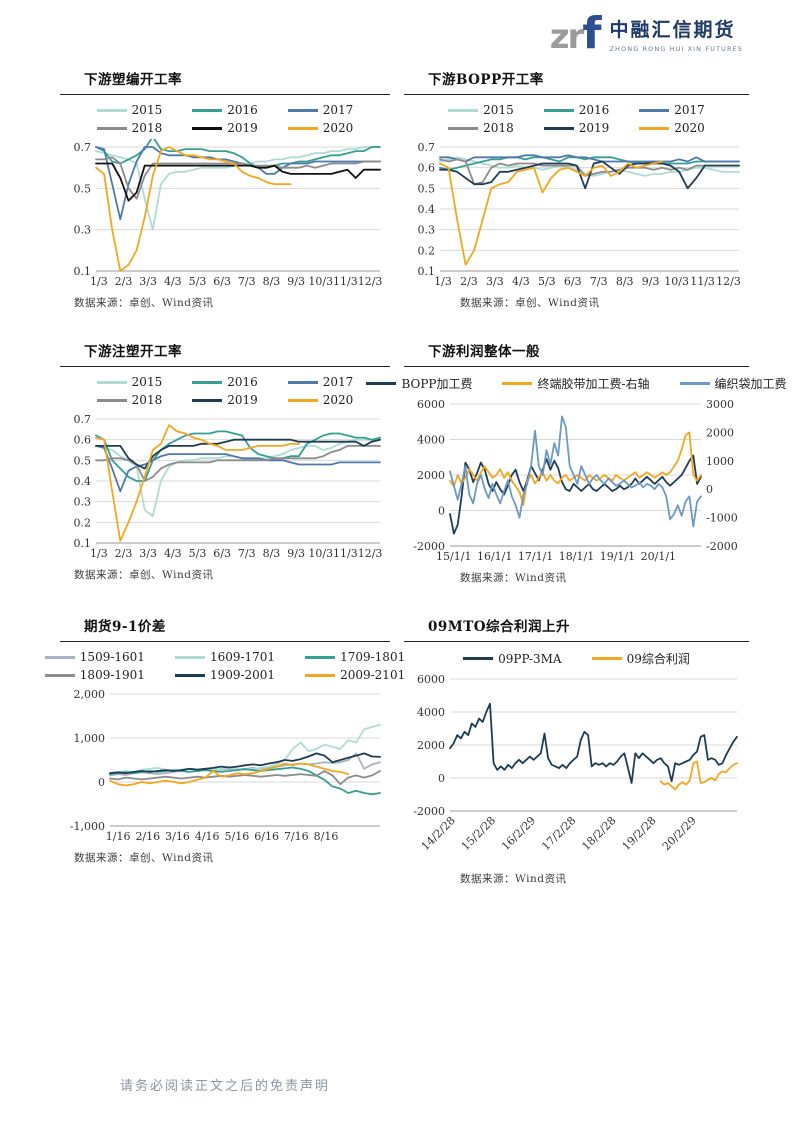 The image size is (793, 1122). I want to click on x-axis-tick-label: 6/16, so click(266, 836).